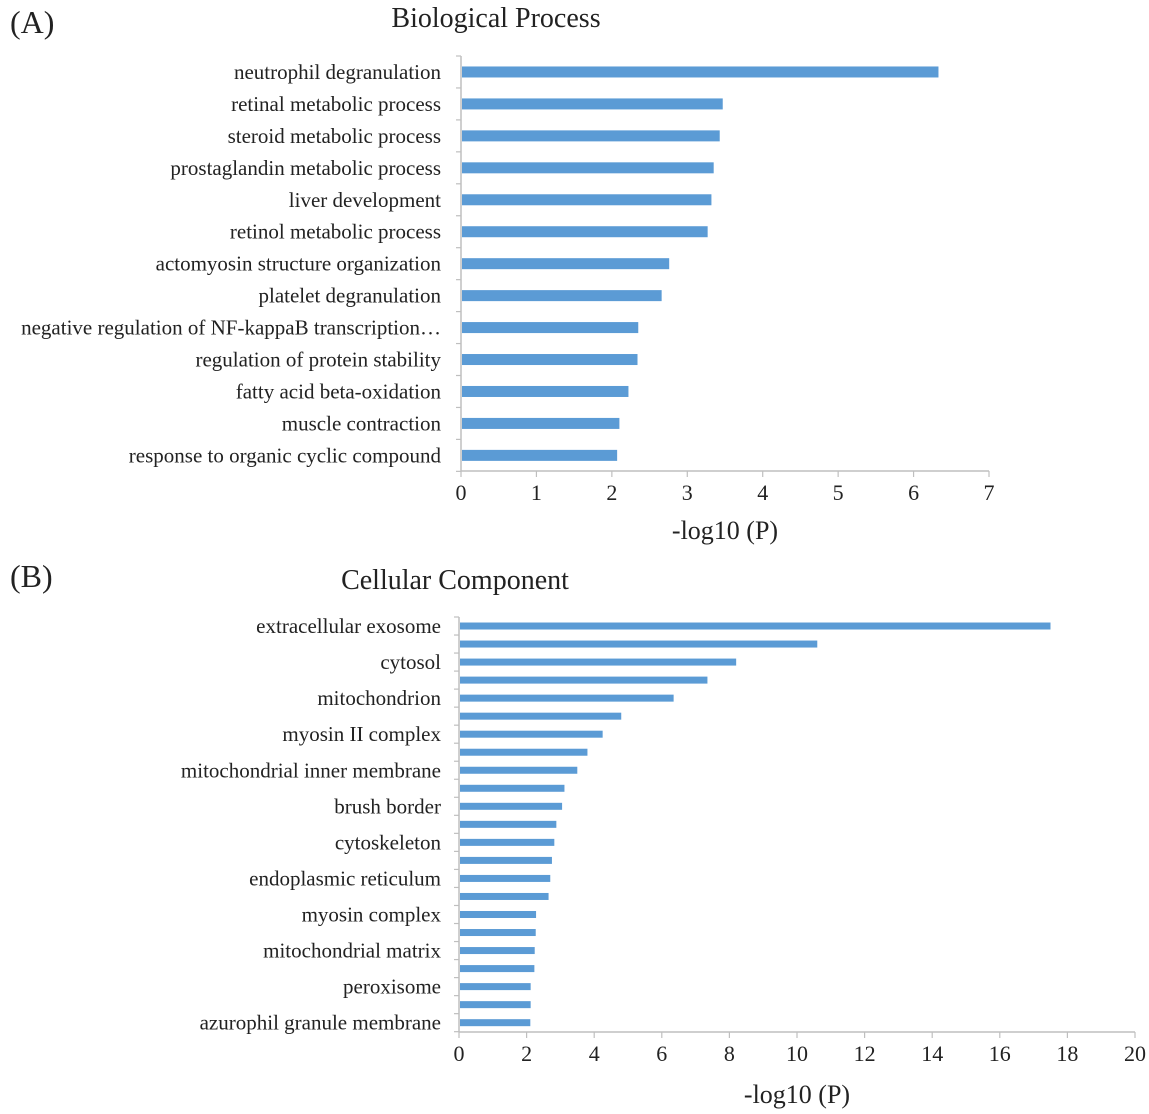 The height and width of the screenshot is (1114, 1149). What do you see at coordinates (311, 770) in the screenshot?
I see `panel-b-category-label: mitochondrial inner membrane` at bounding box center [311, 770].